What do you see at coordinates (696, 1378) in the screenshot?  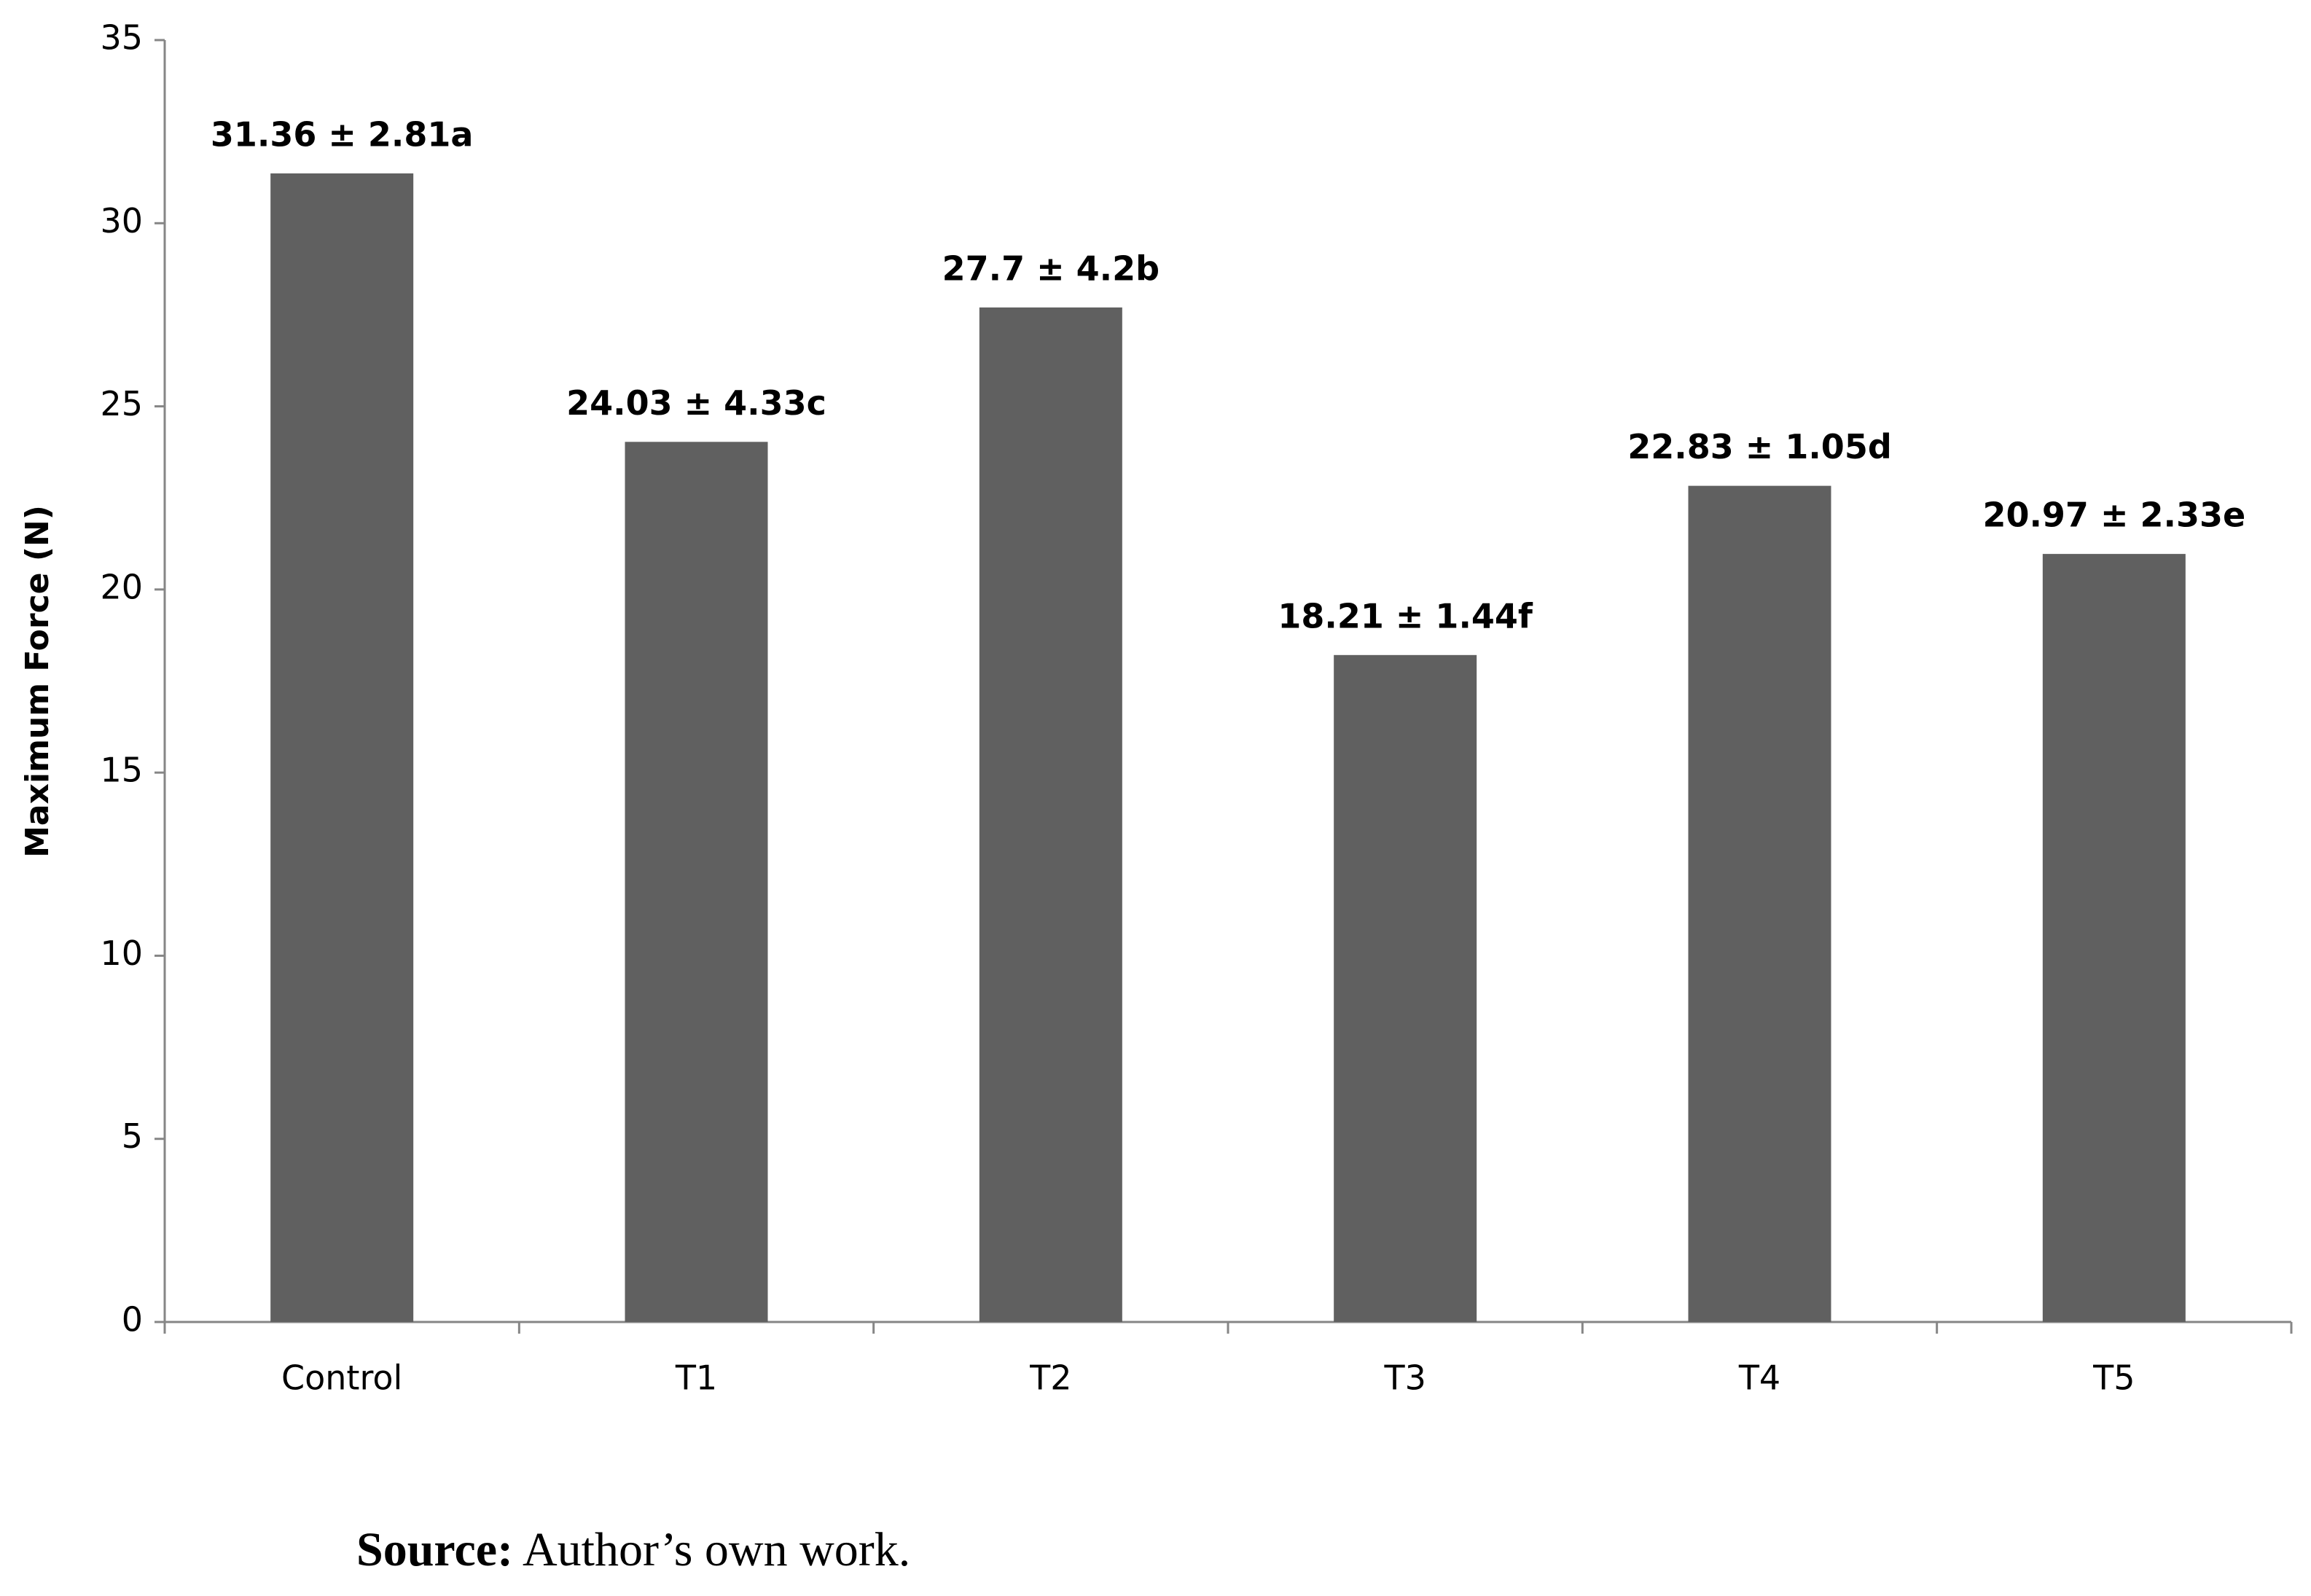 I see `x-tick-label: T1` at bounding box center [696, 1378].